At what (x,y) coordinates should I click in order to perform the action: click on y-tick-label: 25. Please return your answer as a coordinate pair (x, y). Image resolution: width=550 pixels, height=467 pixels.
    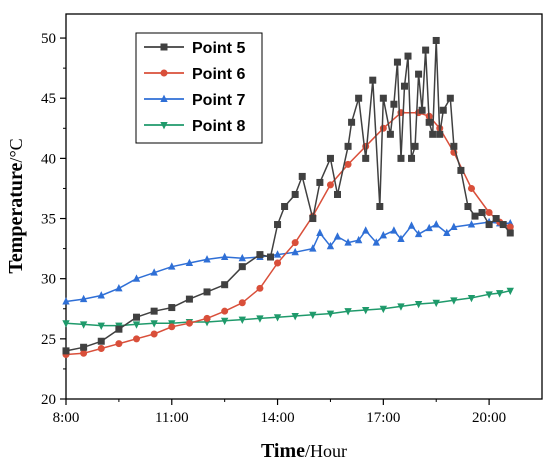
    Looking at the image, I should click on (48, 340).